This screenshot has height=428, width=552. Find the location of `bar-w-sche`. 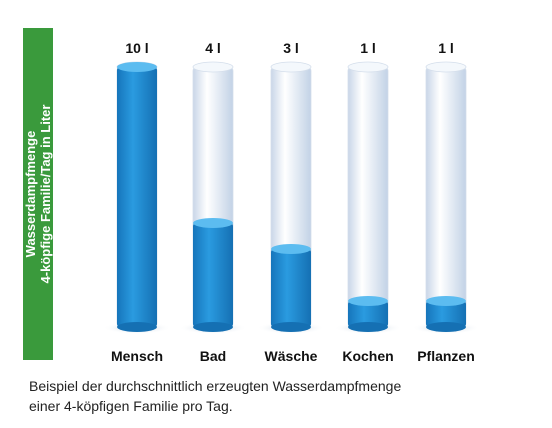

bar-w-sche is located at coordinates (291, 288).